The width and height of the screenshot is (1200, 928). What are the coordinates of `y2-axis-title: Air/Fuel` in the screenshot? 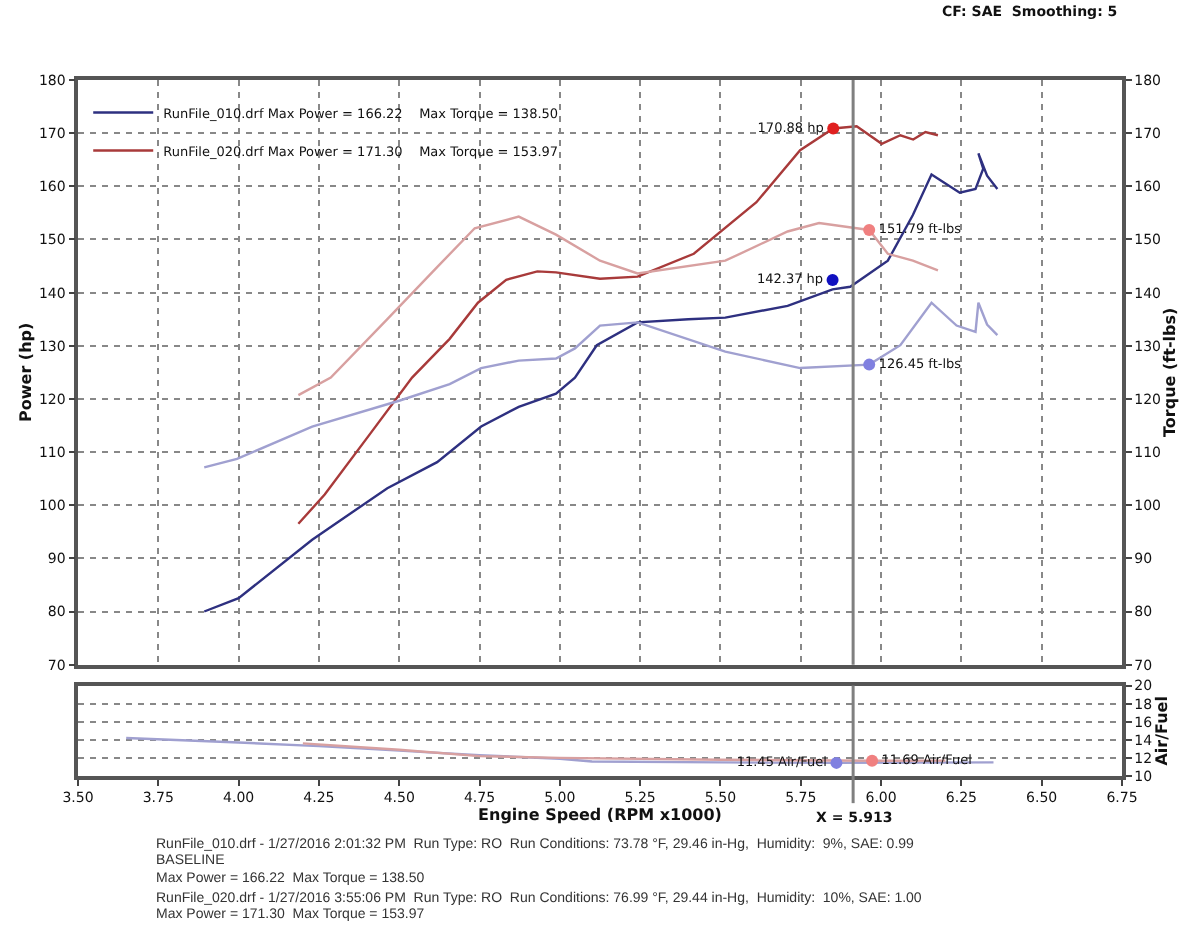 It's located at (1162, 730).